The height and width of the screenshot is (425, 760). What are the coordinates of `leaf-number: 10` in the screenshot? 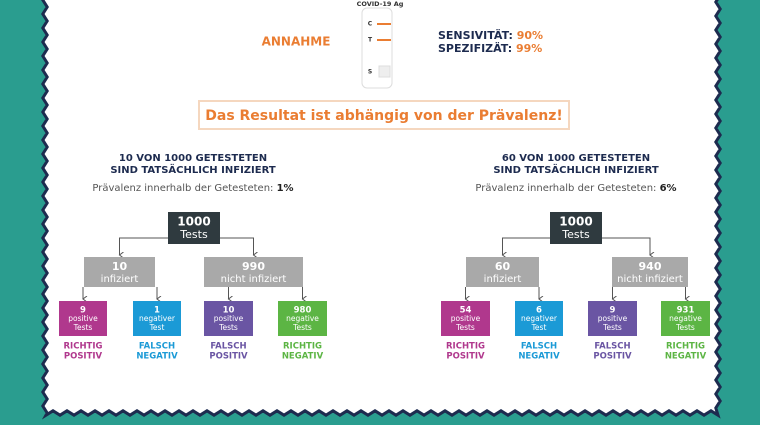 It's located at (229, 311).